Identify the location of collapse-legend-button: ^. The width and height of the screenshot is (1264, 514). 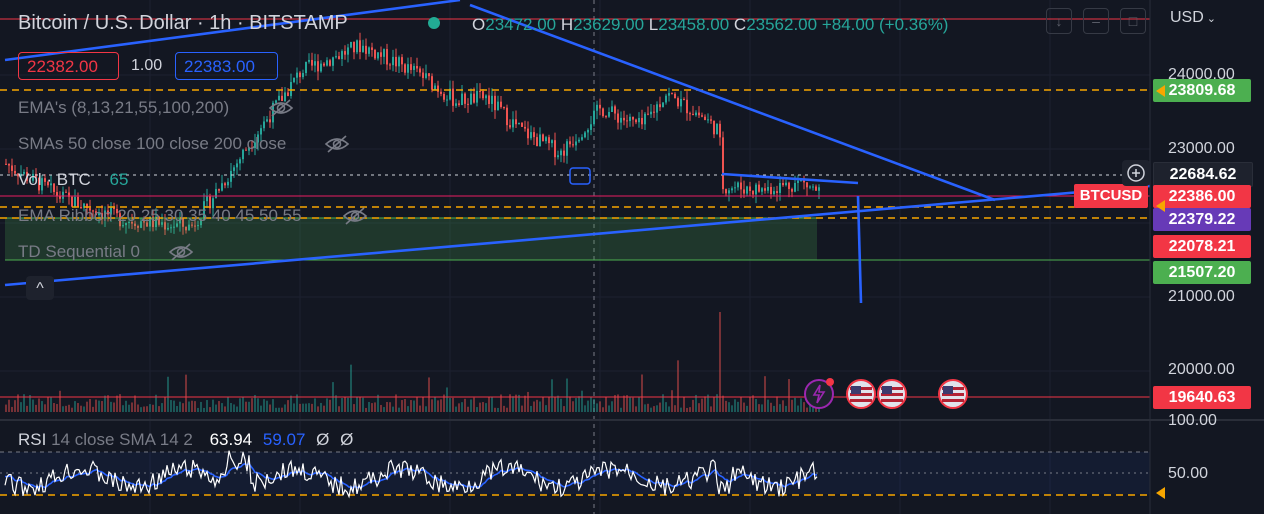
(40, 288).